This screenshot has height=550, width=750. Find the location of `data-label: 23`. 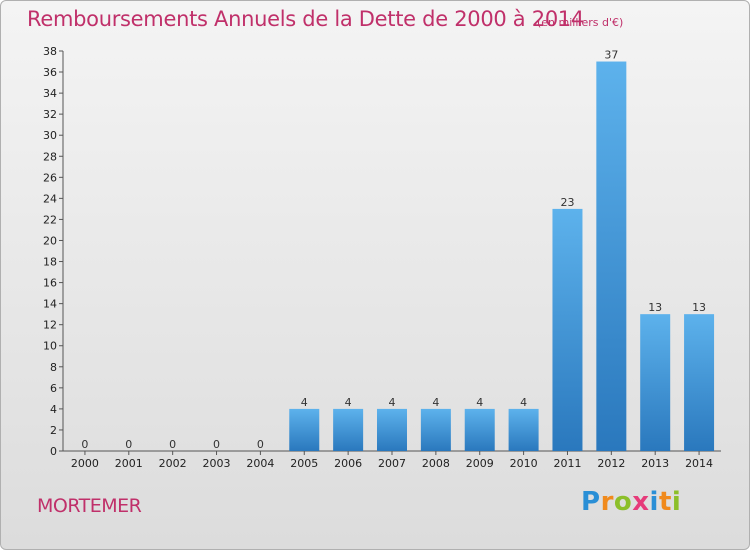

data-label: 23 is located at coordinates (567, 202).